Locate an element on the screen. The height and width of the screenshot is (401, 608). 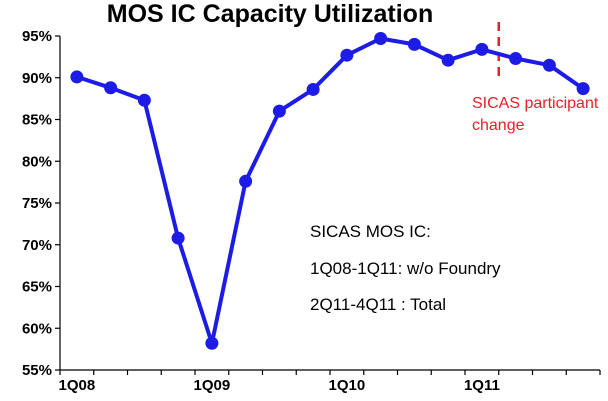
x-tick-label: 1Q09 is located at coordinates (212, 385).